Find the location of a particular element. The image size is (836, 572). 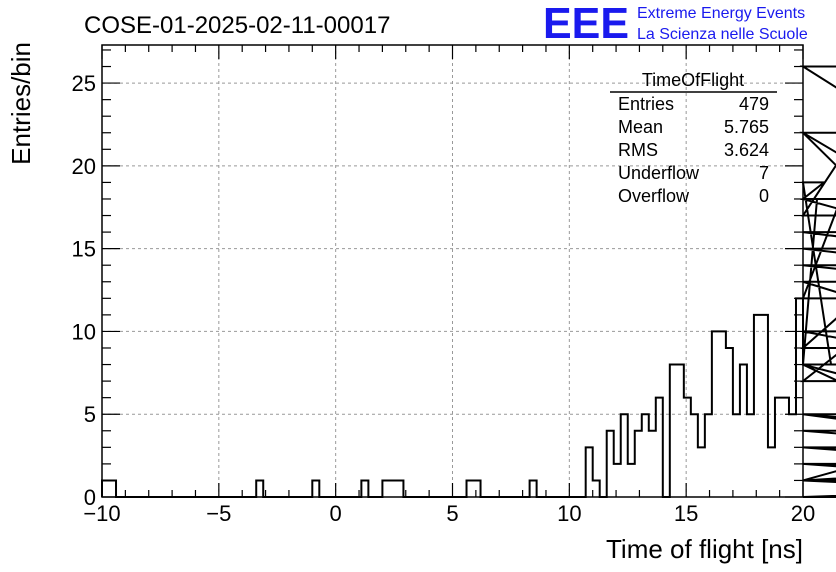

stats-value: 0 is located at coordinates (764, 196).